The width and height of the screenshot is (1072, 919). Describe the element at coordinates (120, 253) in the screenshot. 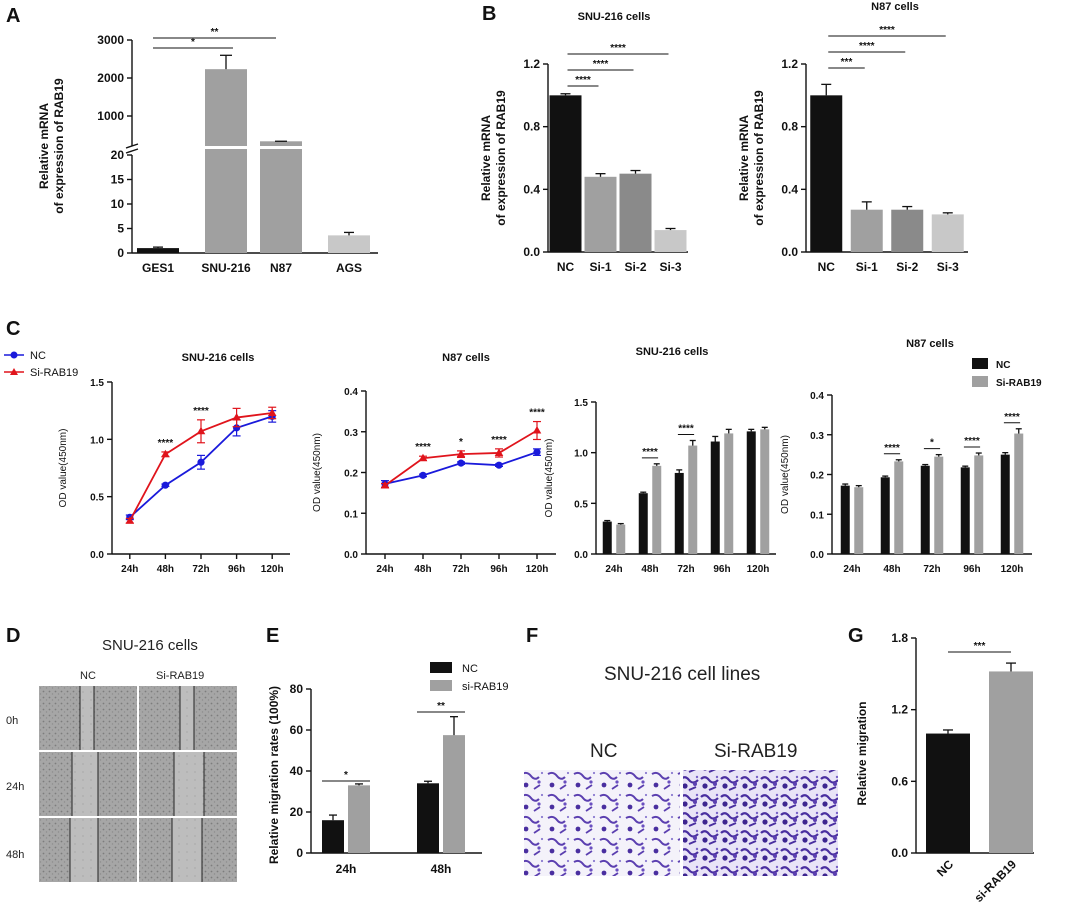

I see `y-tick-label: 0` at that location.